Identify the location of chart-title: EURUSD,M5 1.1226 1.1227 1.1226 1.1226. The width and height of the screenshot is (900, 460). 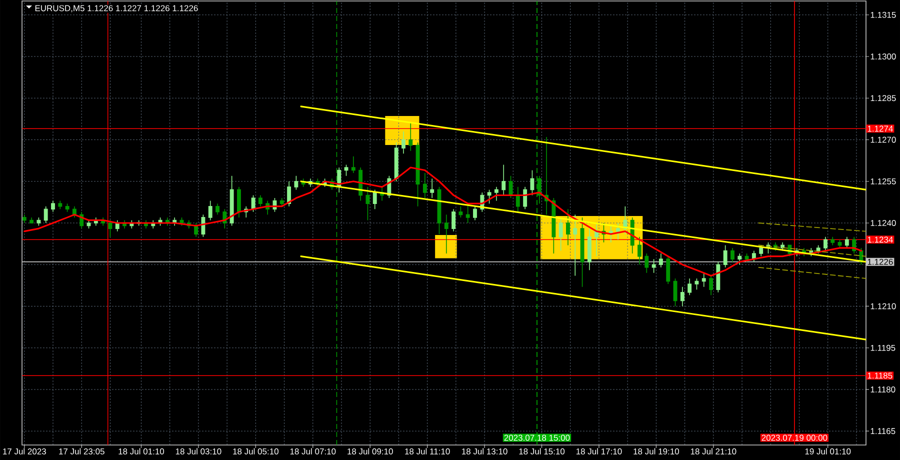
(116, 8).